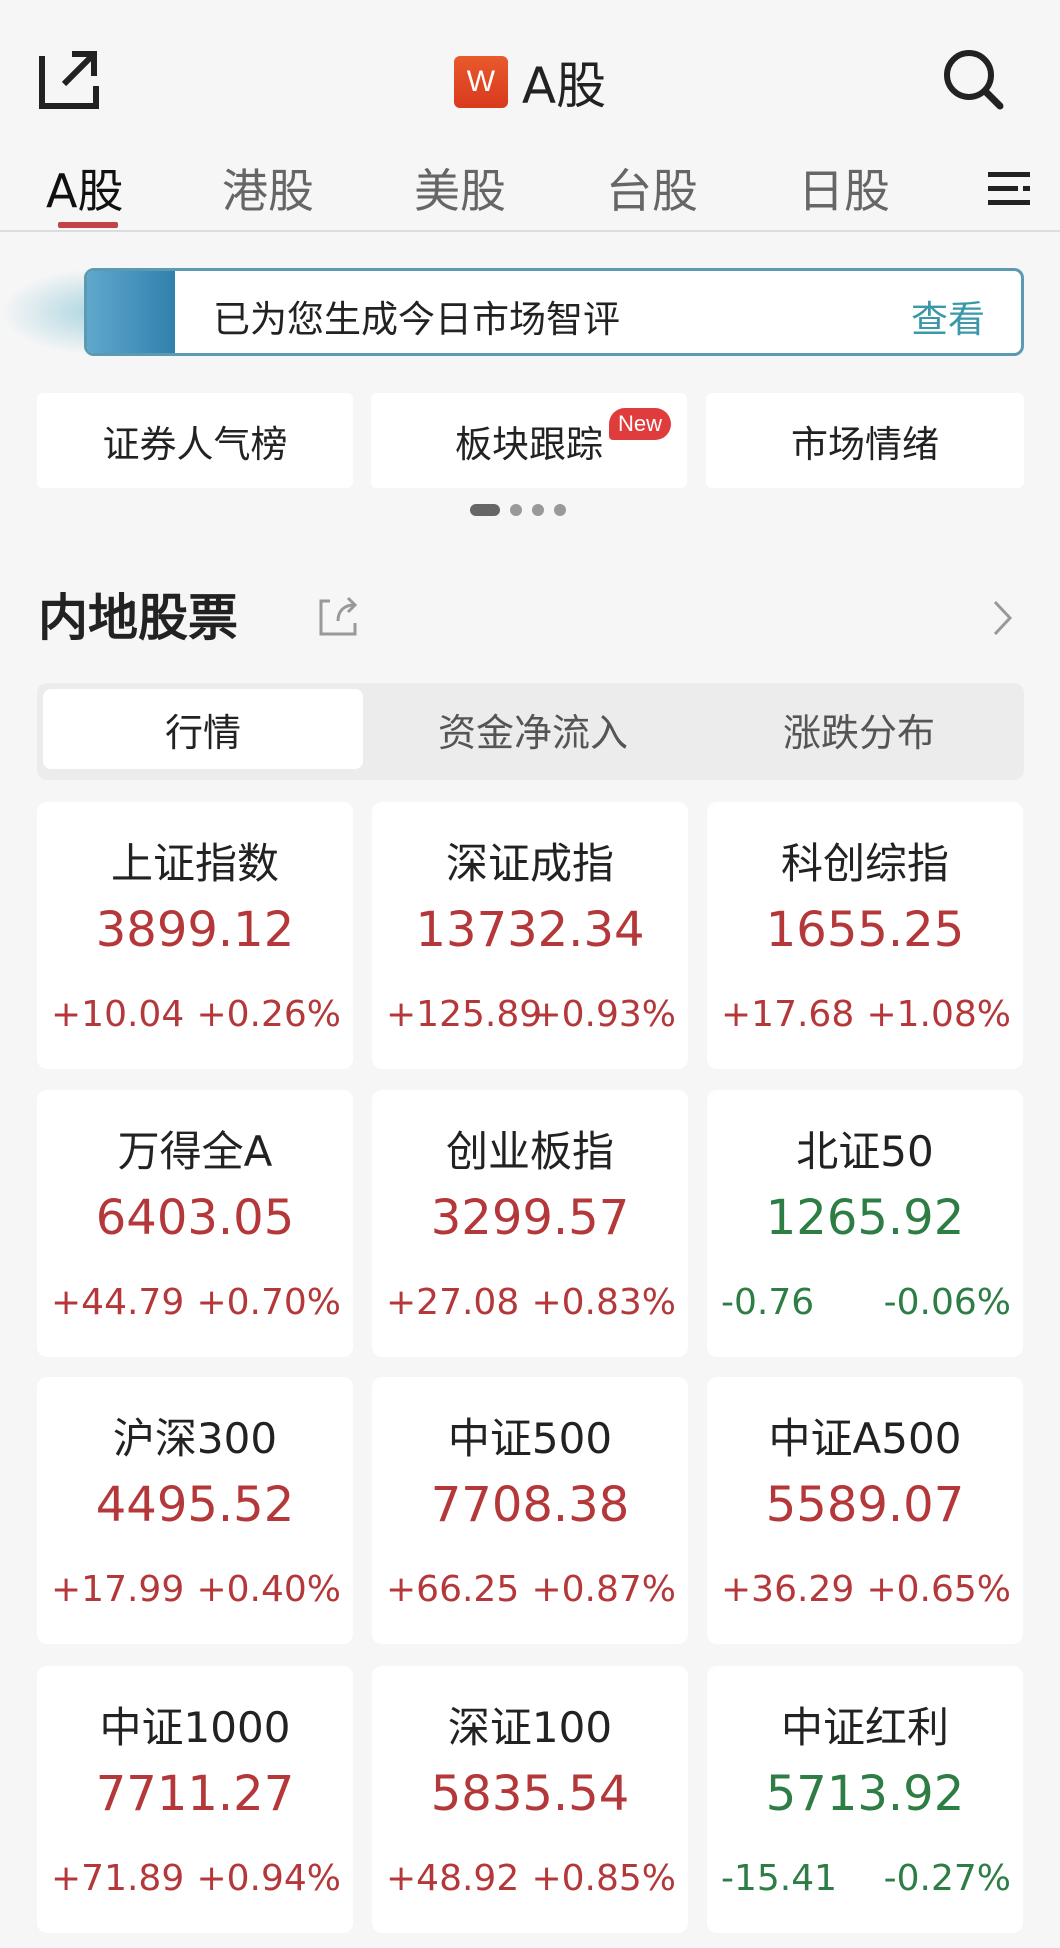 The width and height of the screenshot is (1060, 1948). I want to click on index-change-percent: +0.87%, so click(603, 1589).